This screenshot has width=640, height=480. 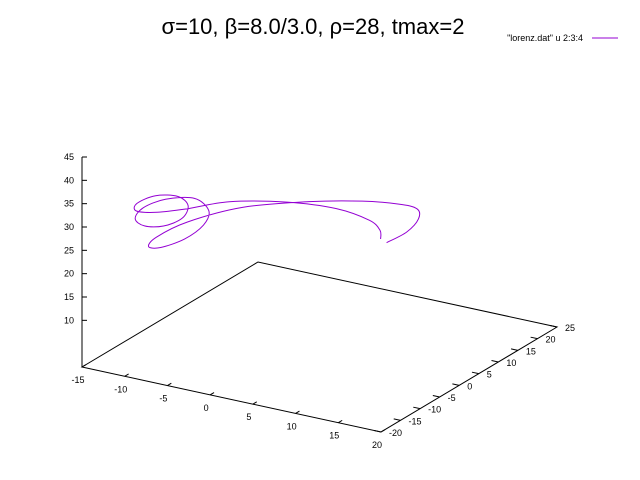 I want to click on z-tick-label: 45, so click(x=69, y=157).